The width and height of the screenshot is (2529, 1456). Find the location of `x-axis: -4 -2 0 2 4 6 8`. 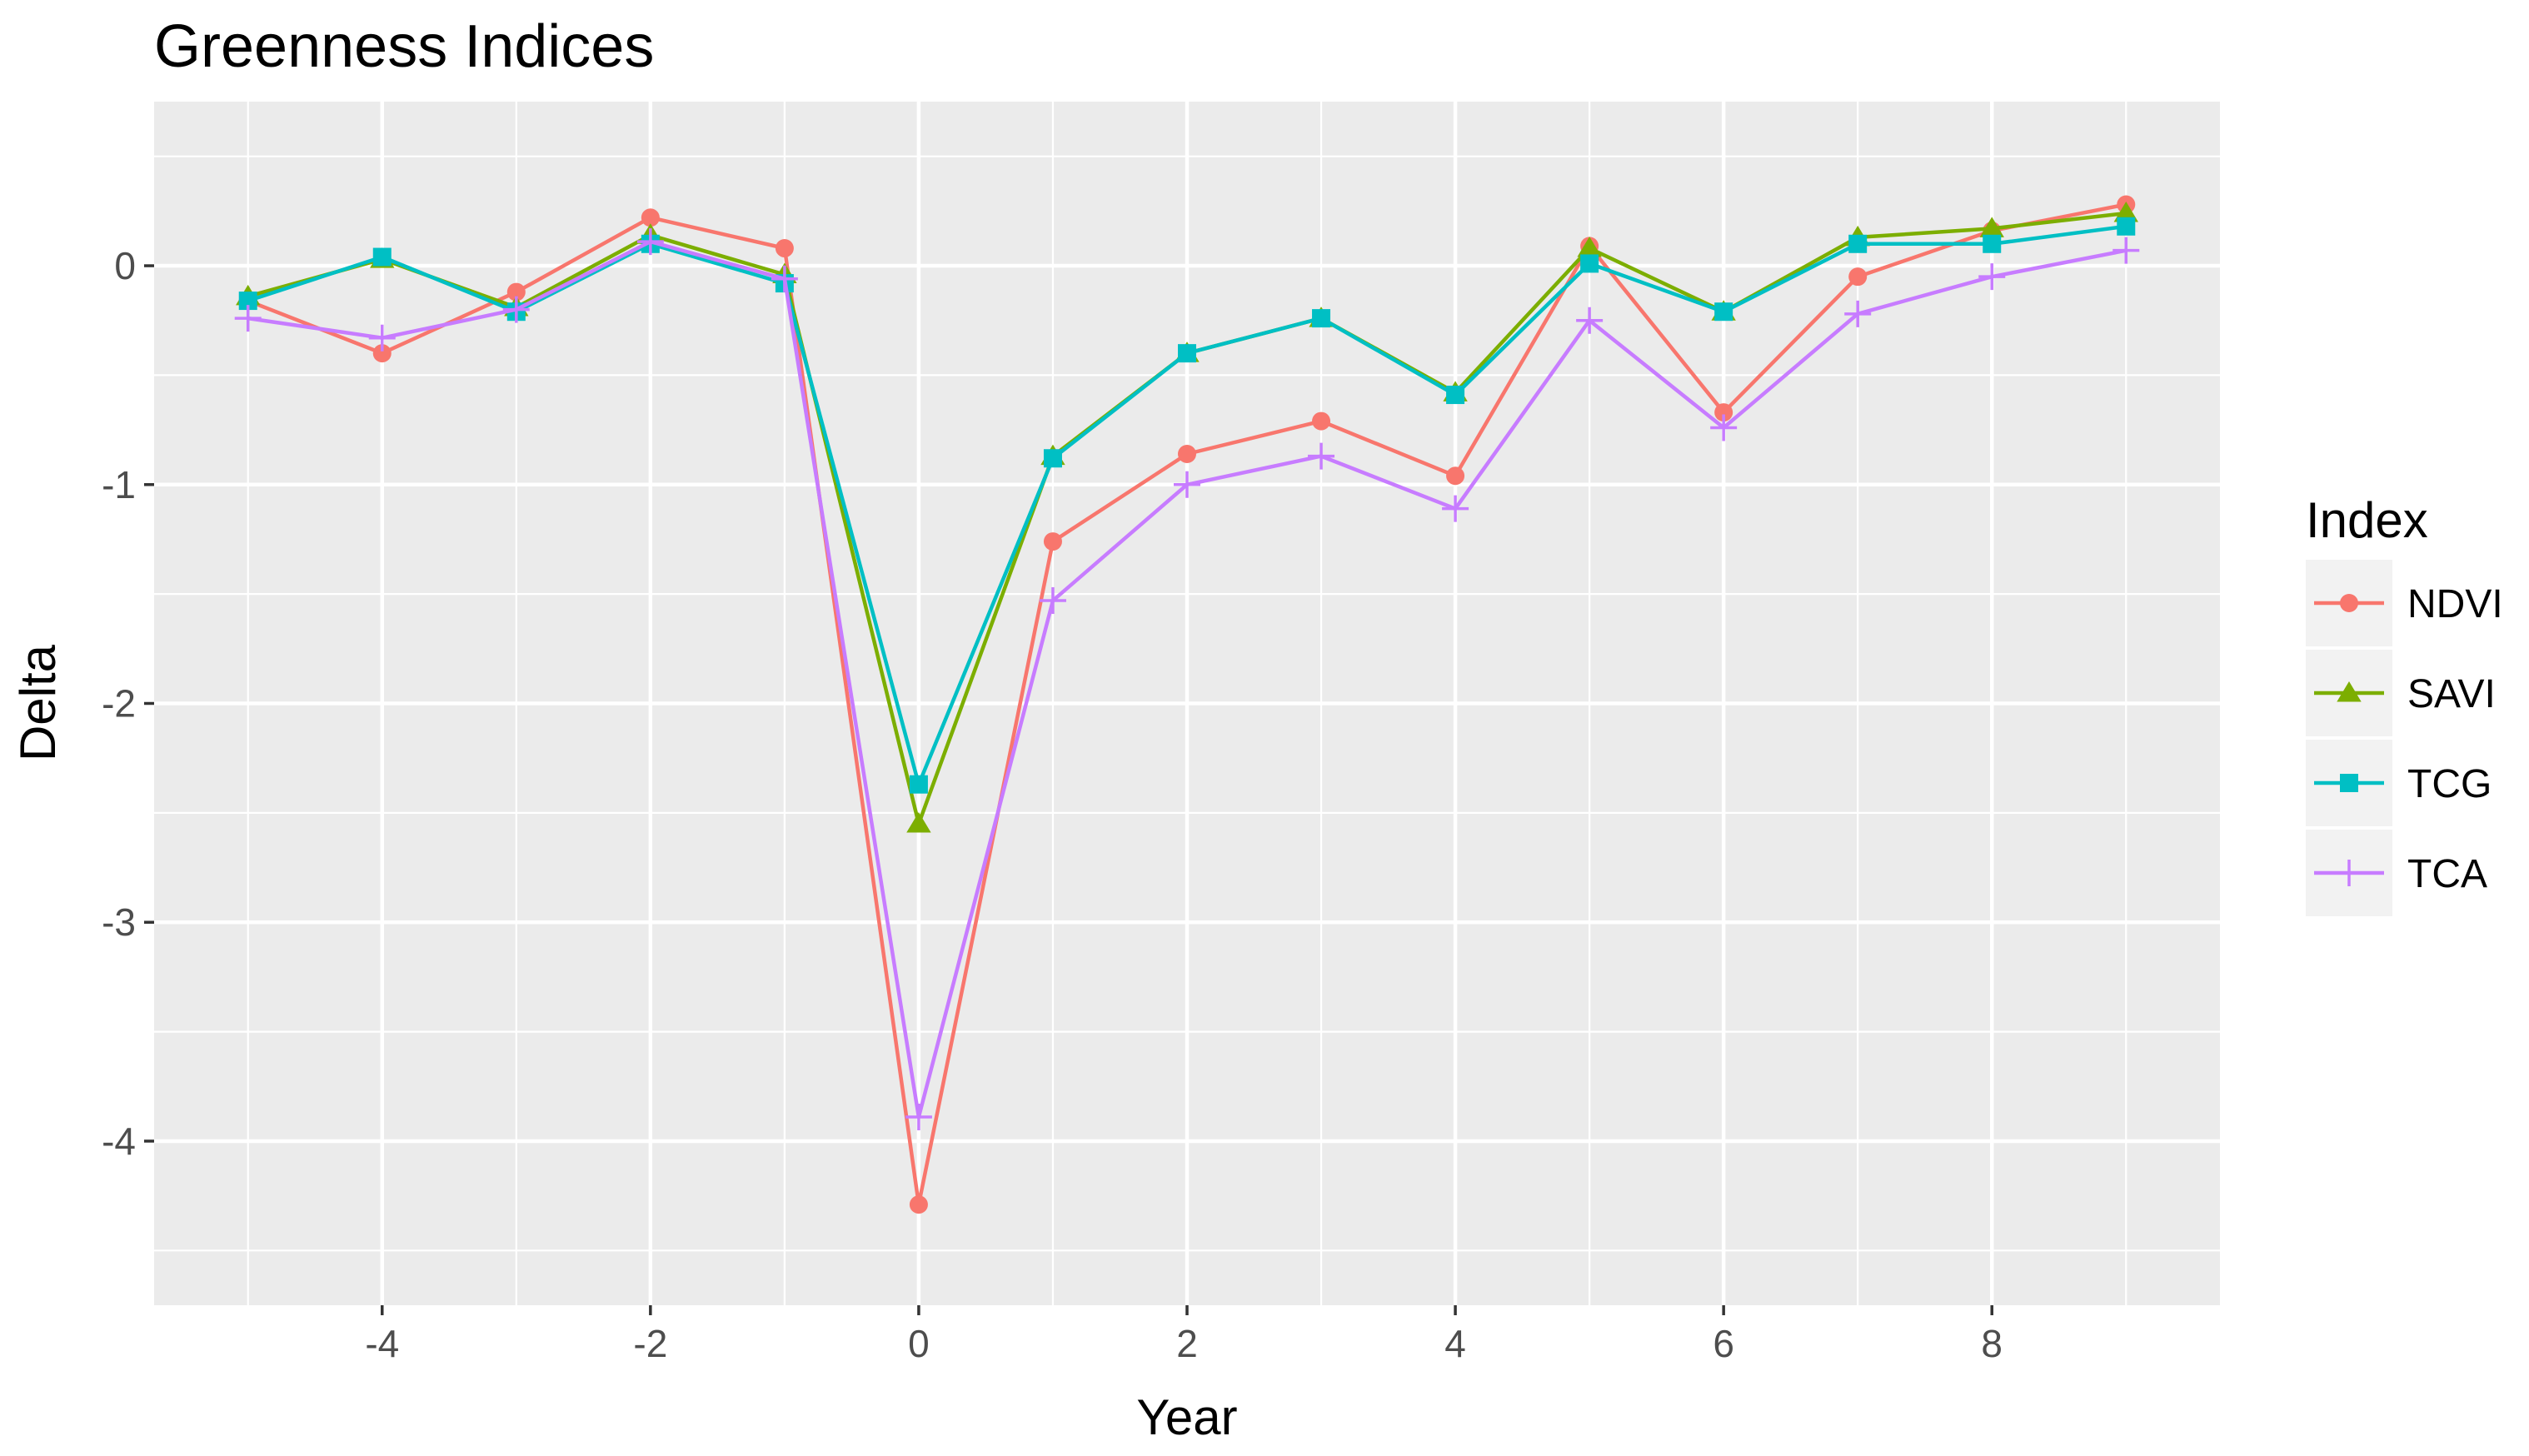

x-axis: -4 -2 0 2 4 6 8 is located at coordinates (1184, 1335).